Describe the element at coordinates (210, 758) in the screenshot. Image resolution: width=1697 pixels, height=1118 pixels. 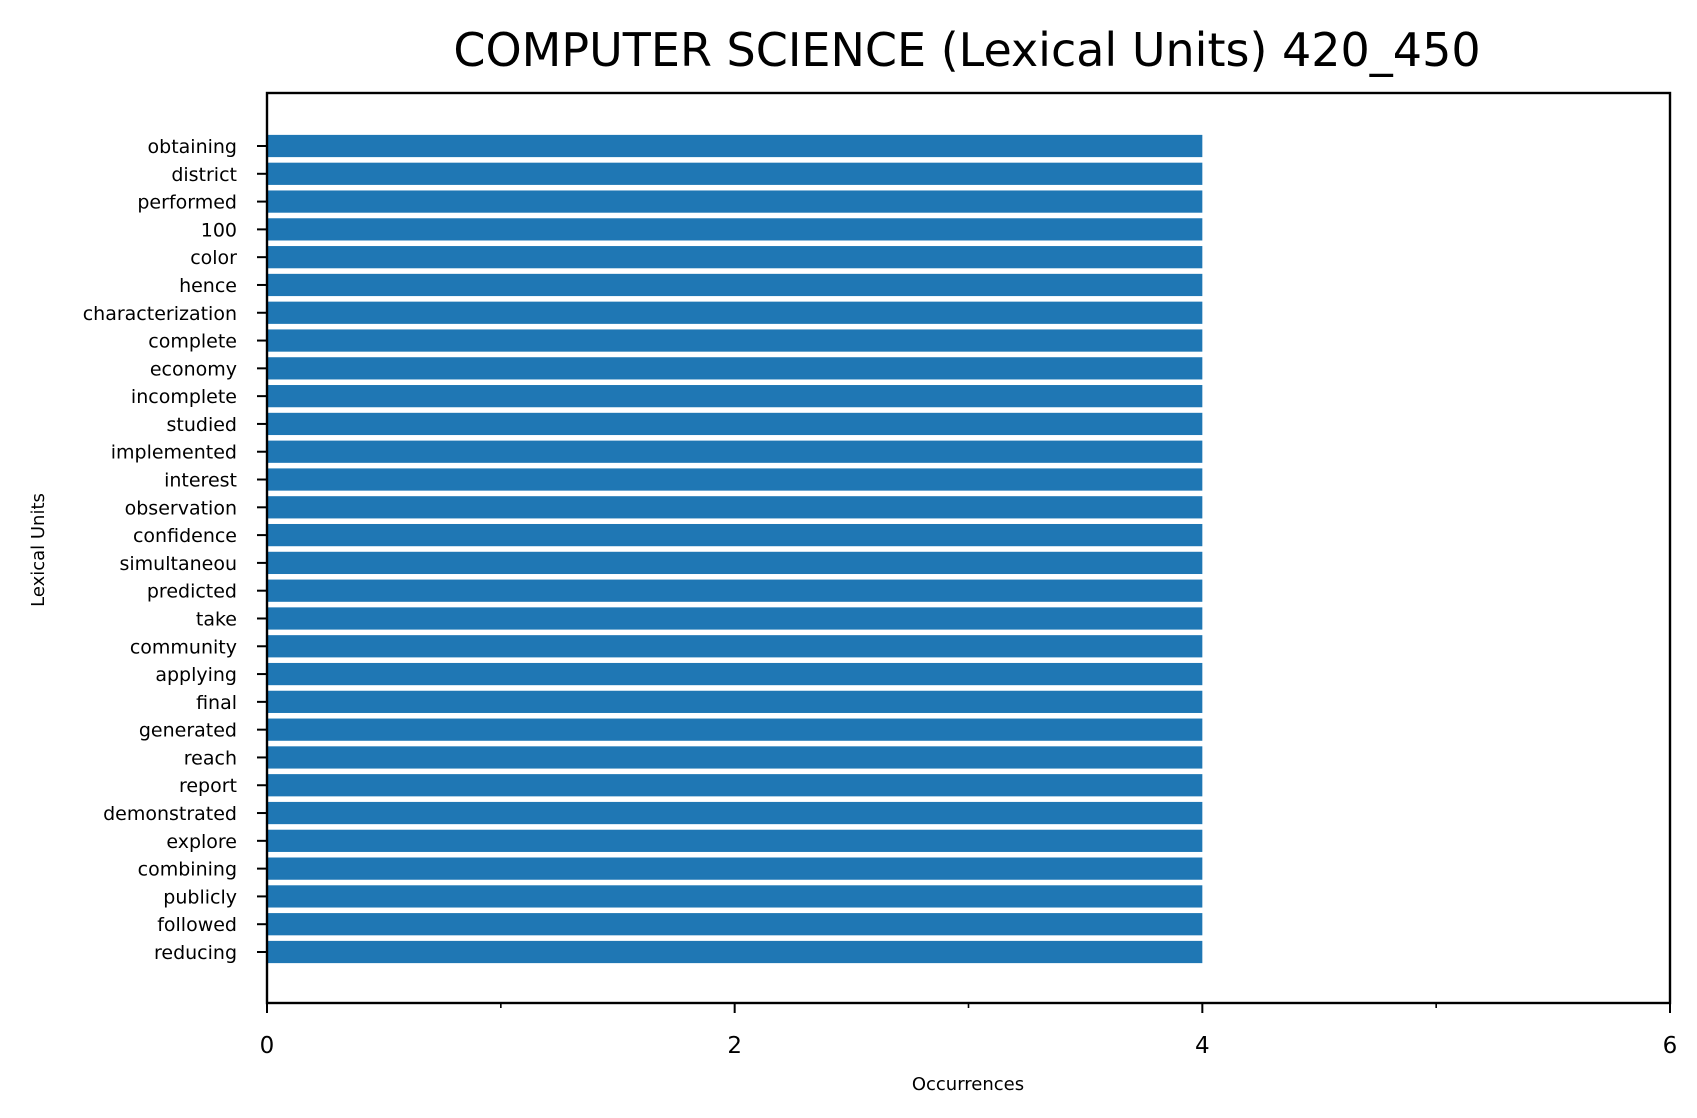
I see `y-tick-label: reach` at that location.